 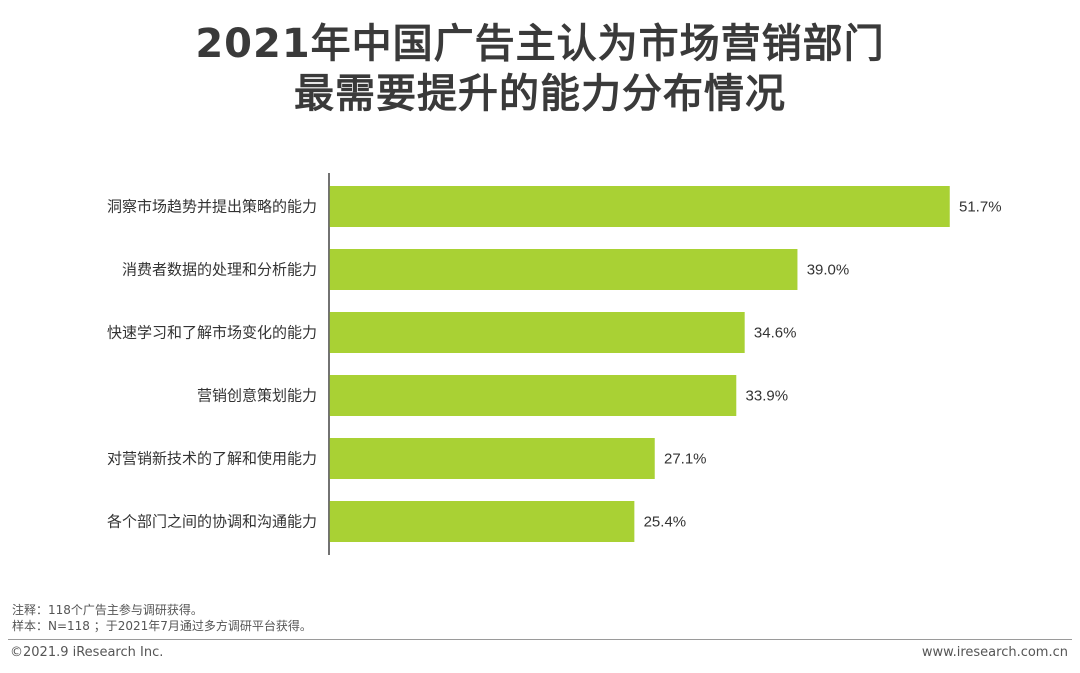 What do you see at coordinates (212, 459) in the screenshot?
I see `category-label: 对营销新技术的了解和使用能力` at bounding box center [212, 459].